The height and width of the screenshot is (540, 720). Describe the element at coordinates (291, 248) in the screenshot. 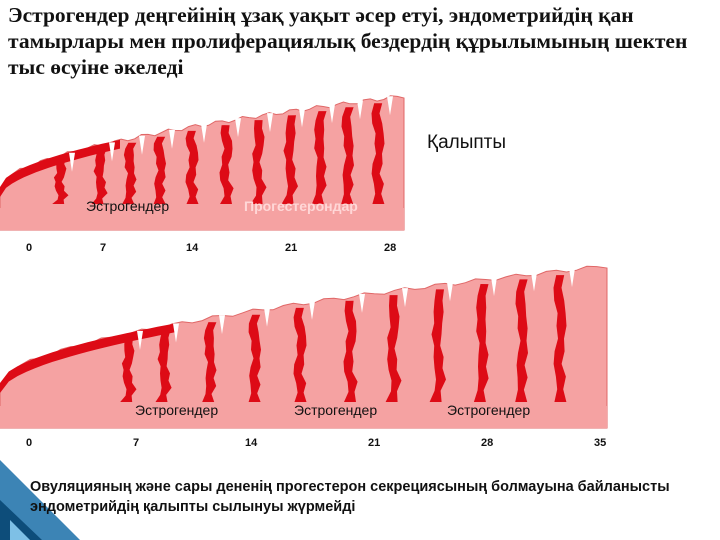

I see `top-day-tick: 21` at that location.